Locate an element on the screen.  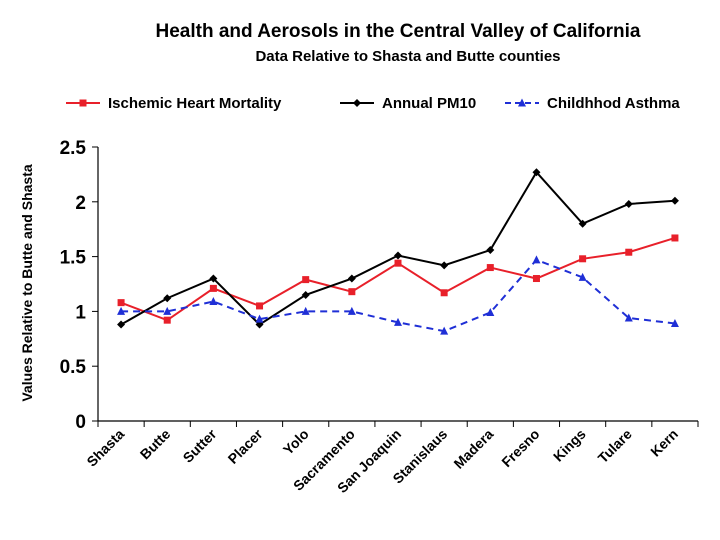
data-point-ischemic-heart-mortality-kern is located at coordinates (675, 238).